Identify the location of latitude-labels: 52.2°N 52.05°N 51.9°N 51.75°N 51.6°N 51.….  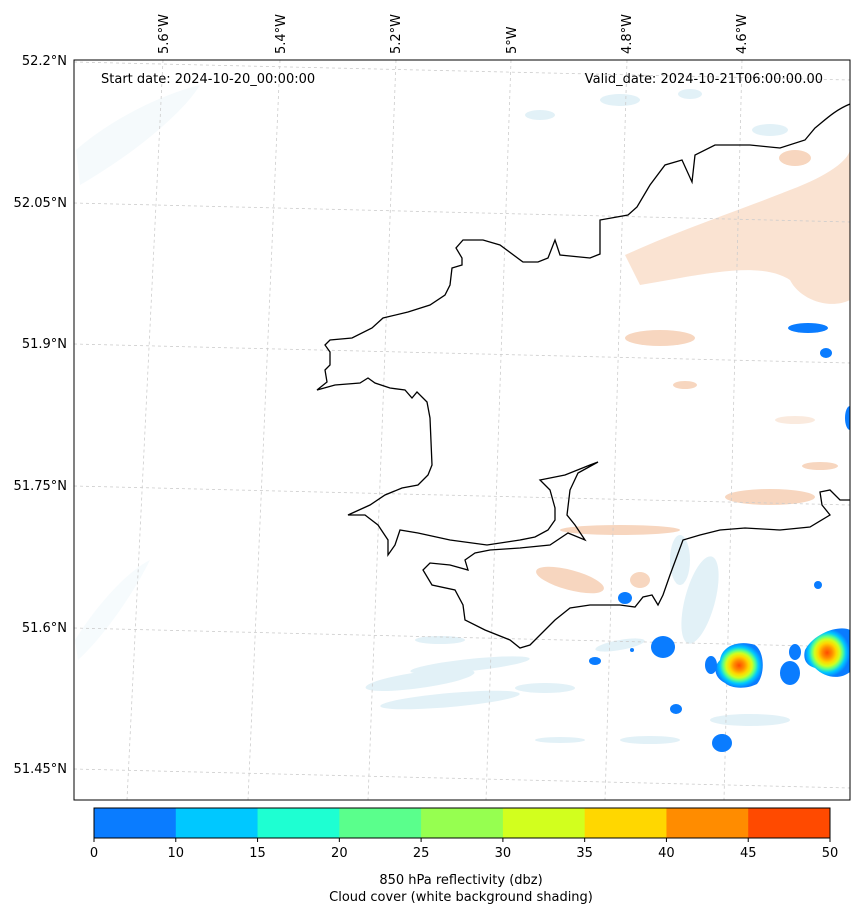
(40, 415).